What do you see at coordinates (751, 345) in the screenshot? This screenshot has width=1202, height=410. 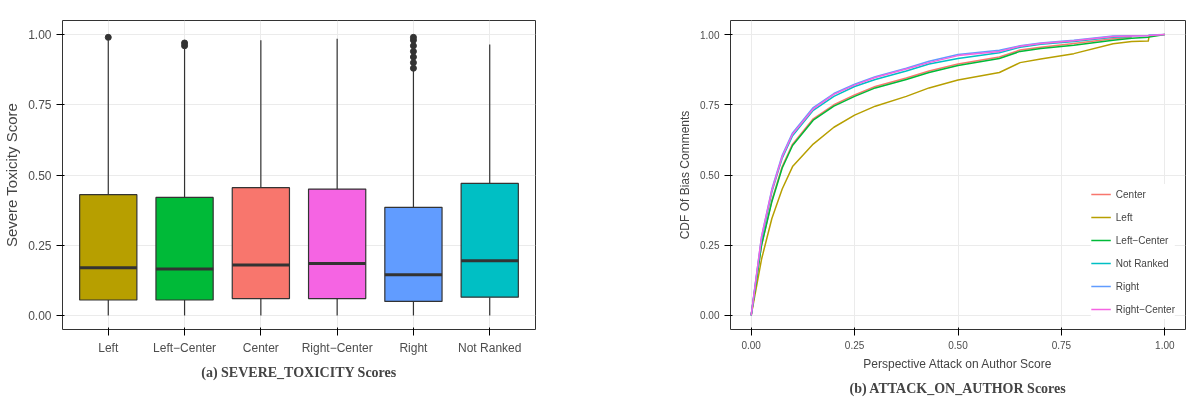 I see `x-tick-label: 0.00` at bounding box center [751, 345].